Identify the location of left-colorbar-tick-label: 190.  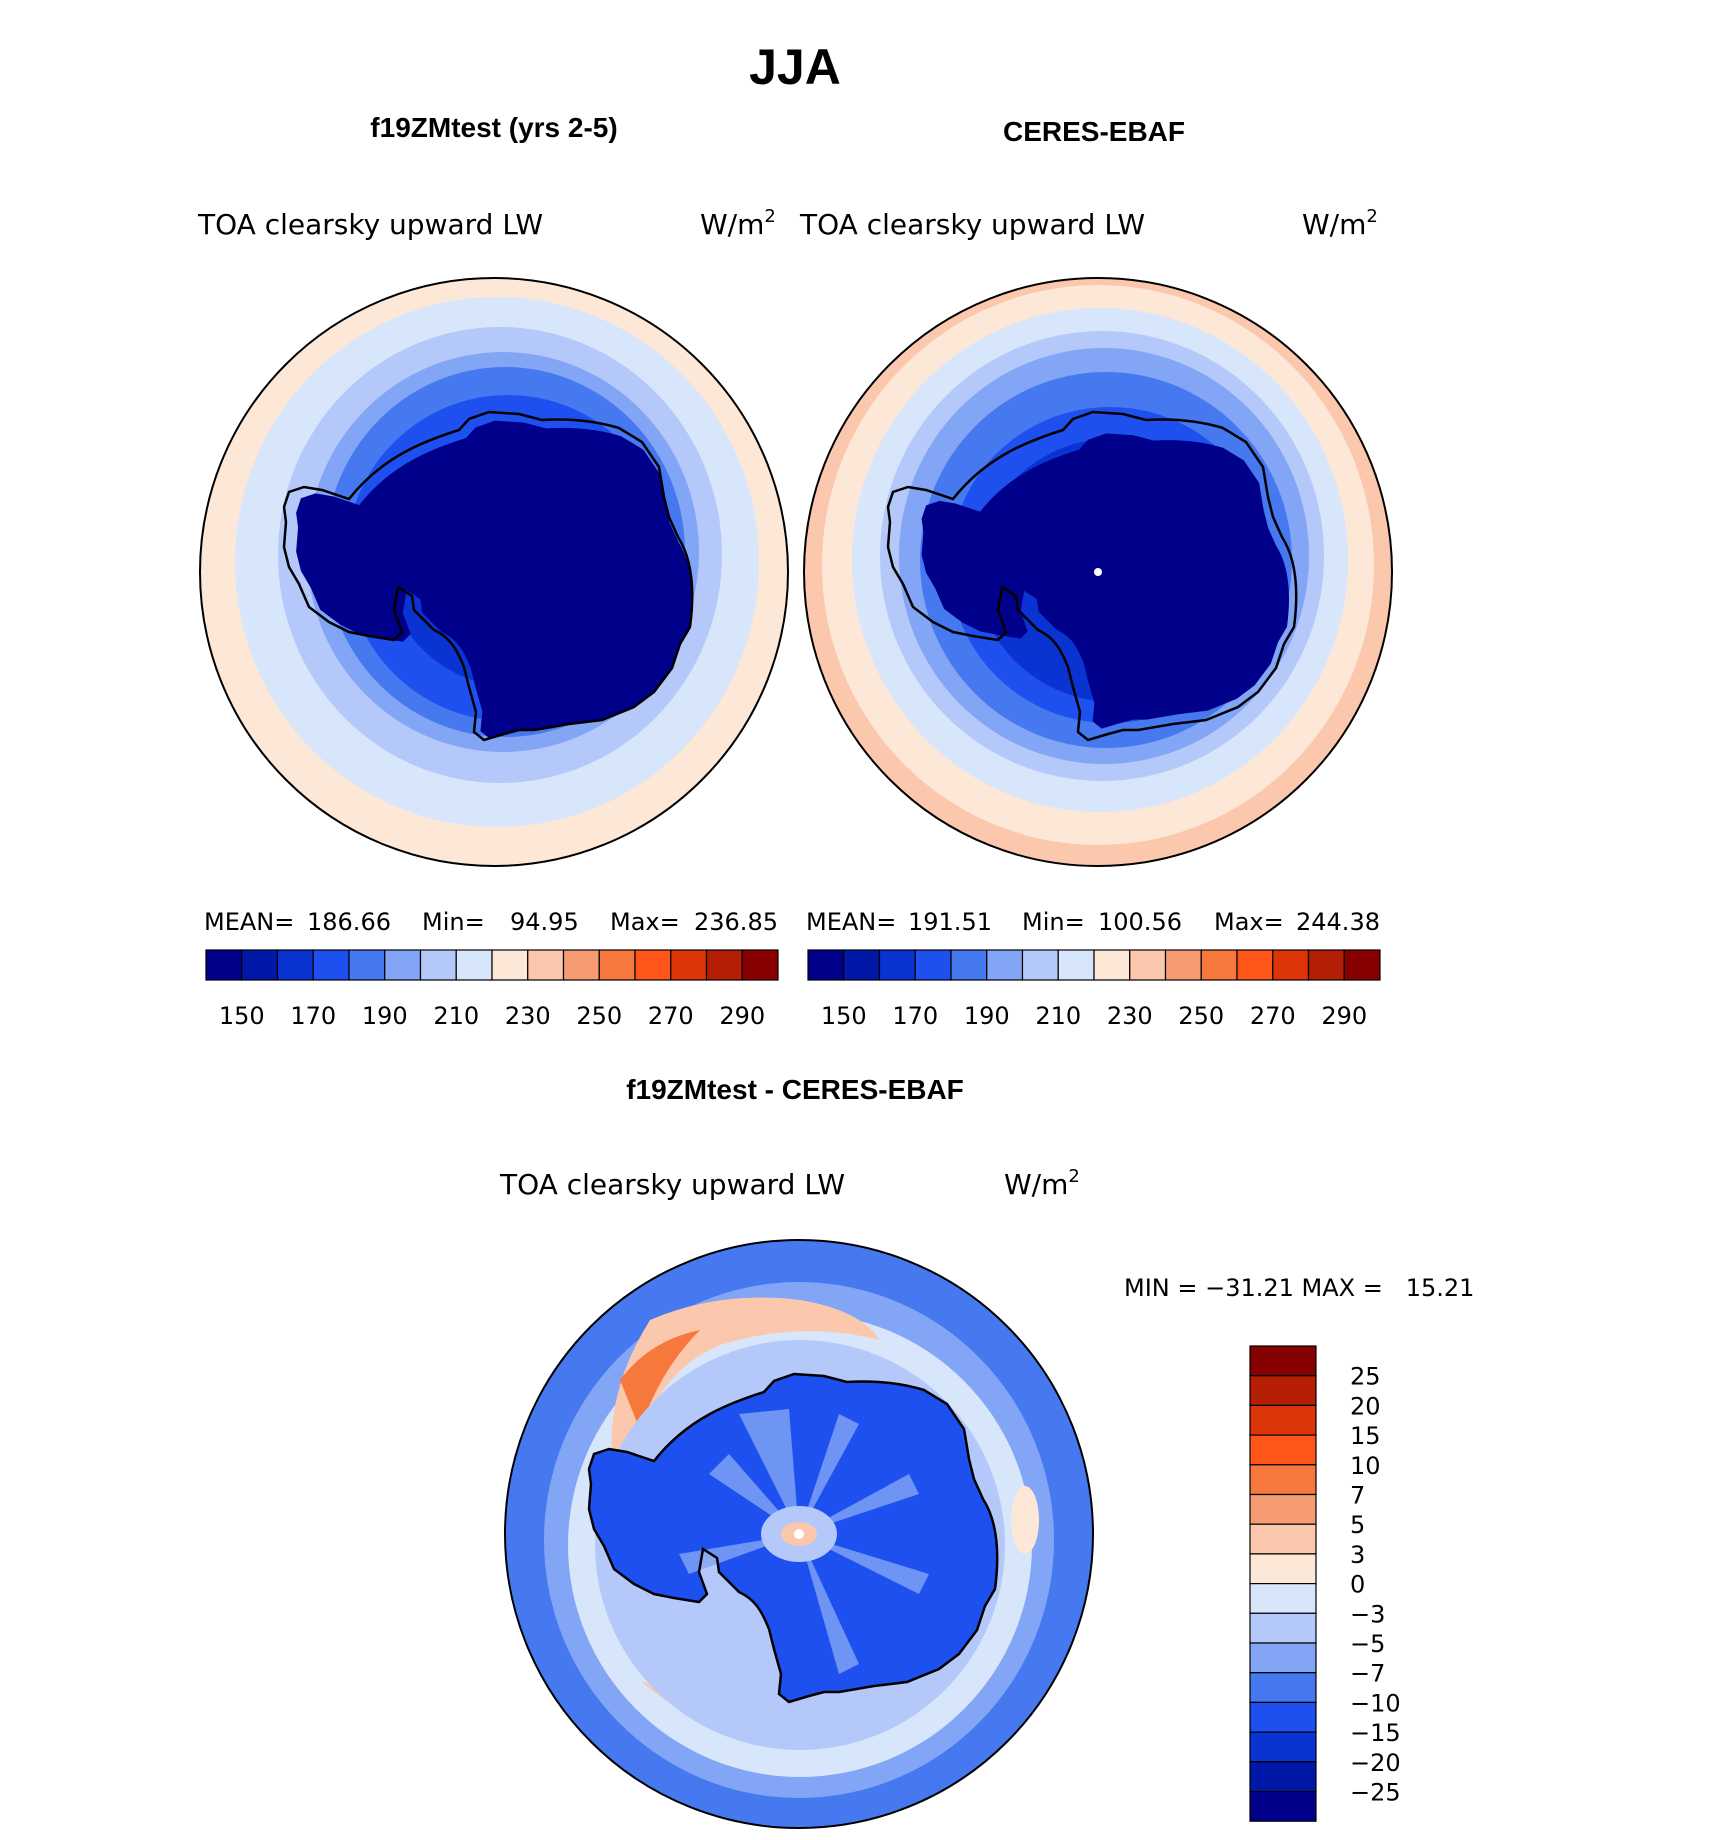
(385, 1016).